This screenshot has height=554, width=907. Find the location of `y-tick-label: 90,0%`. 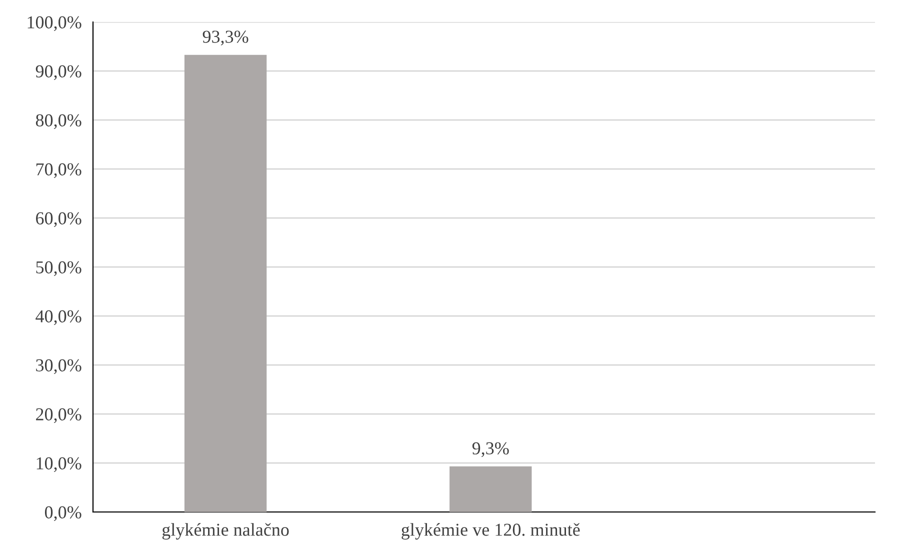

y-tick-label: 90,0% is located at coordinates (59, 72).